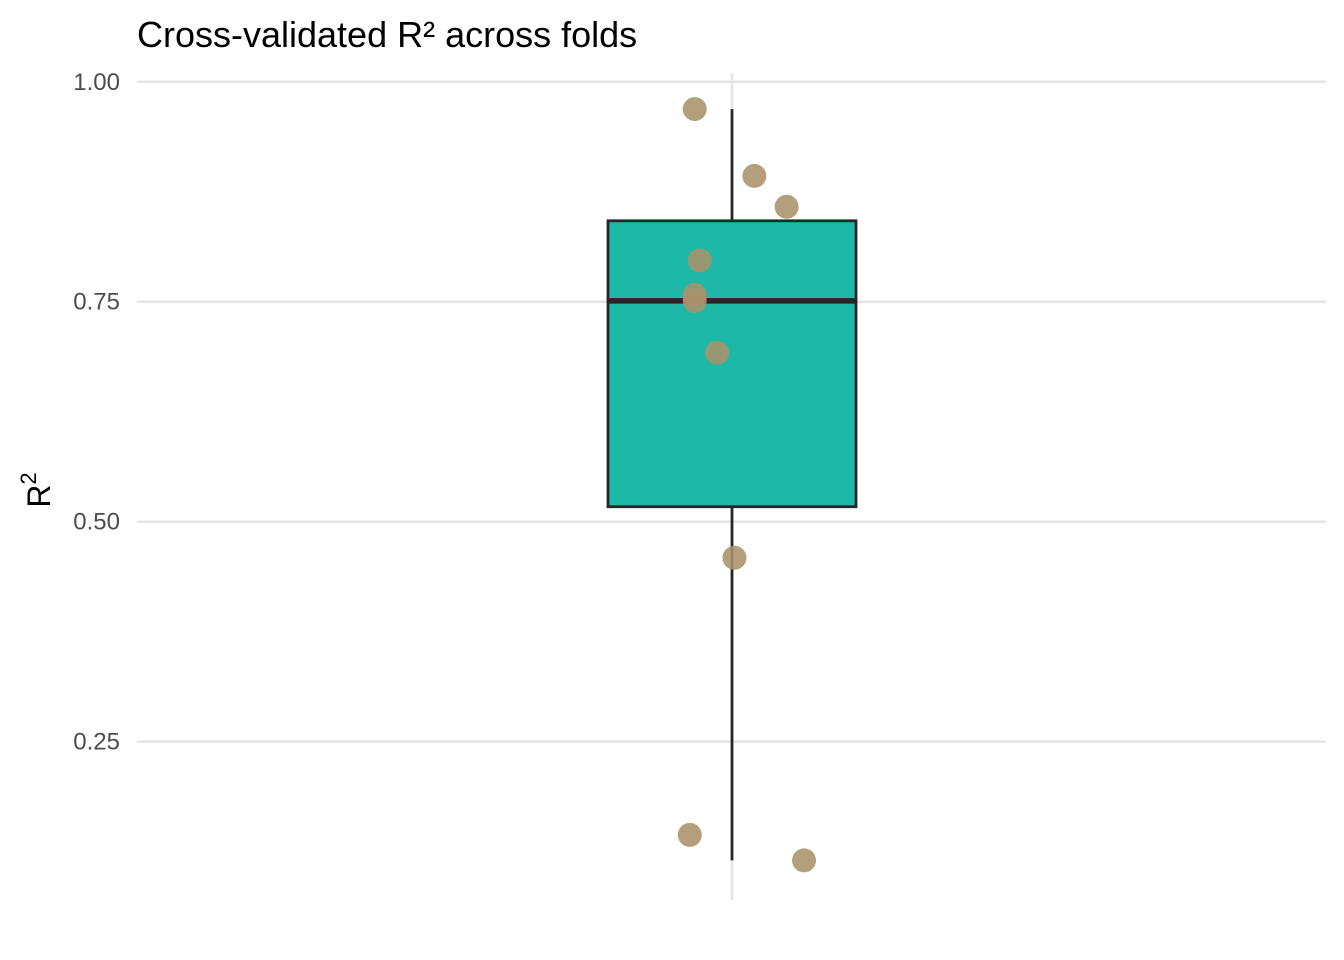 This screenshot has width=1344, height=960. I want to click on y-tick-labels: 0.25 0.50 0.75 1.00, so click(96, 412).